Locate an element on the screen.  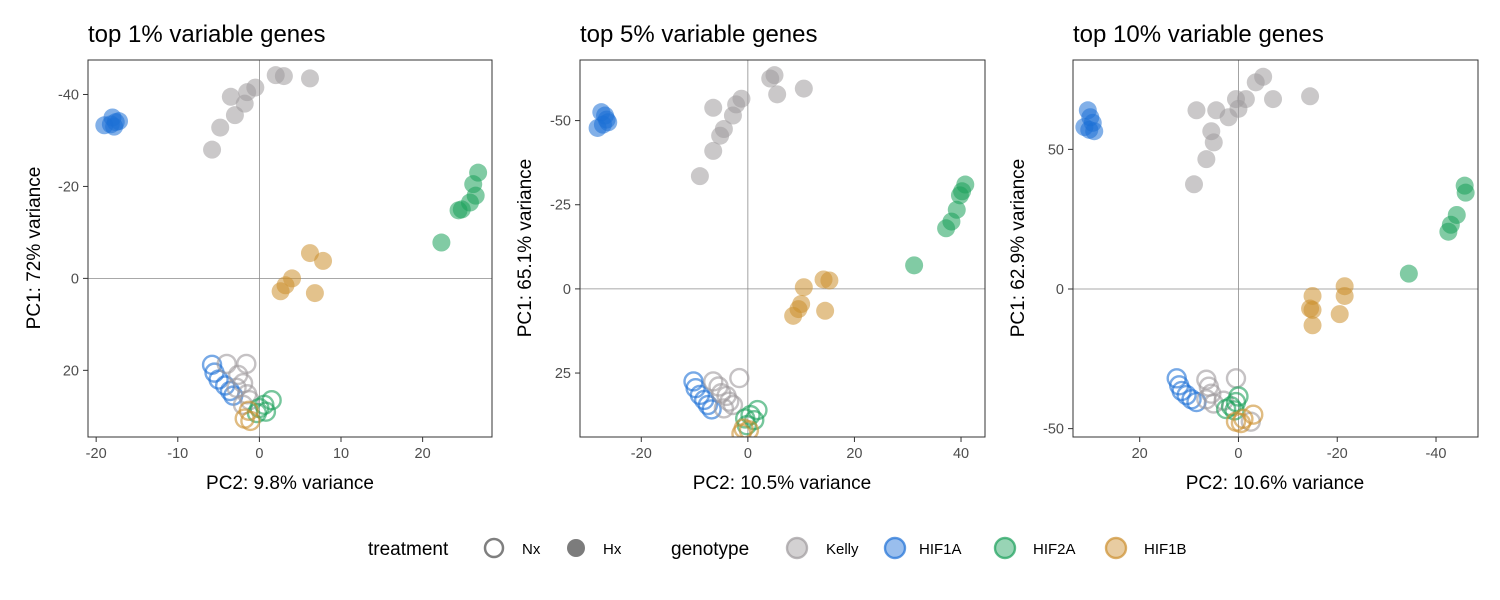
legend-treatment-title: treatment is located at coordinates (408, 549).